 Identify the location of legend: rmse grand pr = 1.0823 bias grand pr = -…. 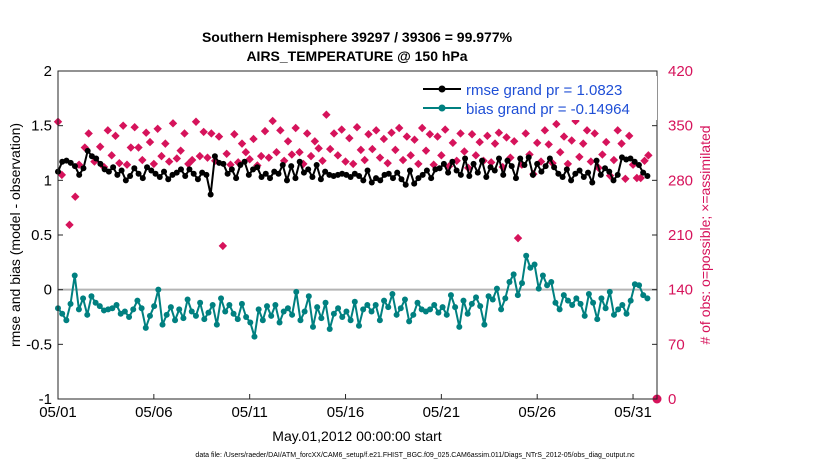
(538, 98).